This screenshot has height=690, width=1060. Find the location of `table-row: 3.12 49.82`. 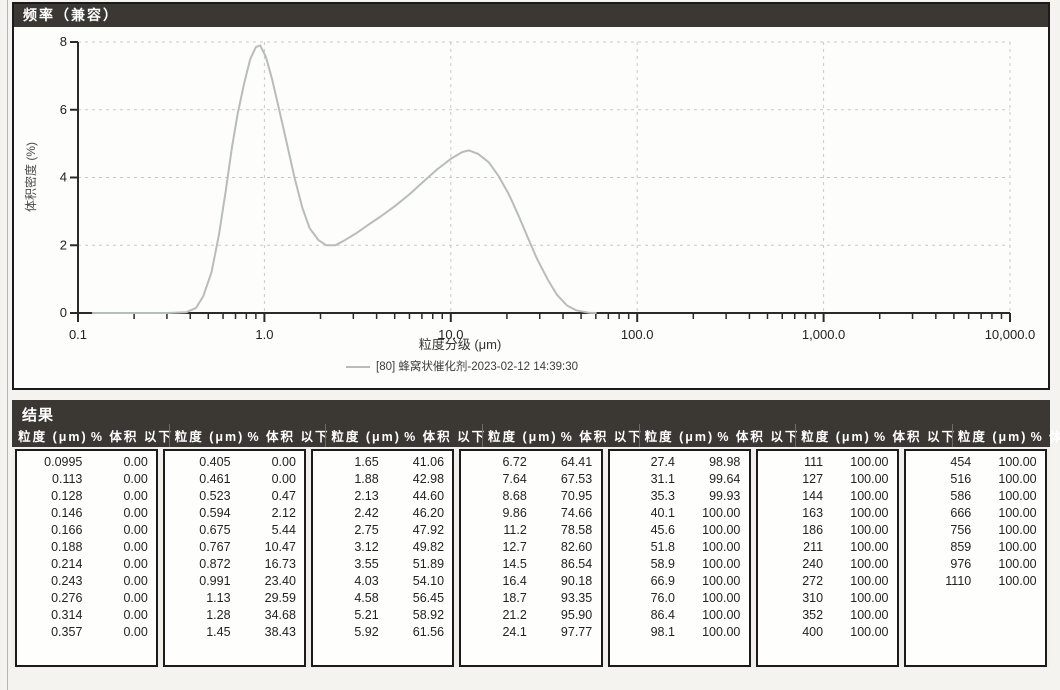

table-row: 3.12 49.82 is located at coordinates (382, 547).